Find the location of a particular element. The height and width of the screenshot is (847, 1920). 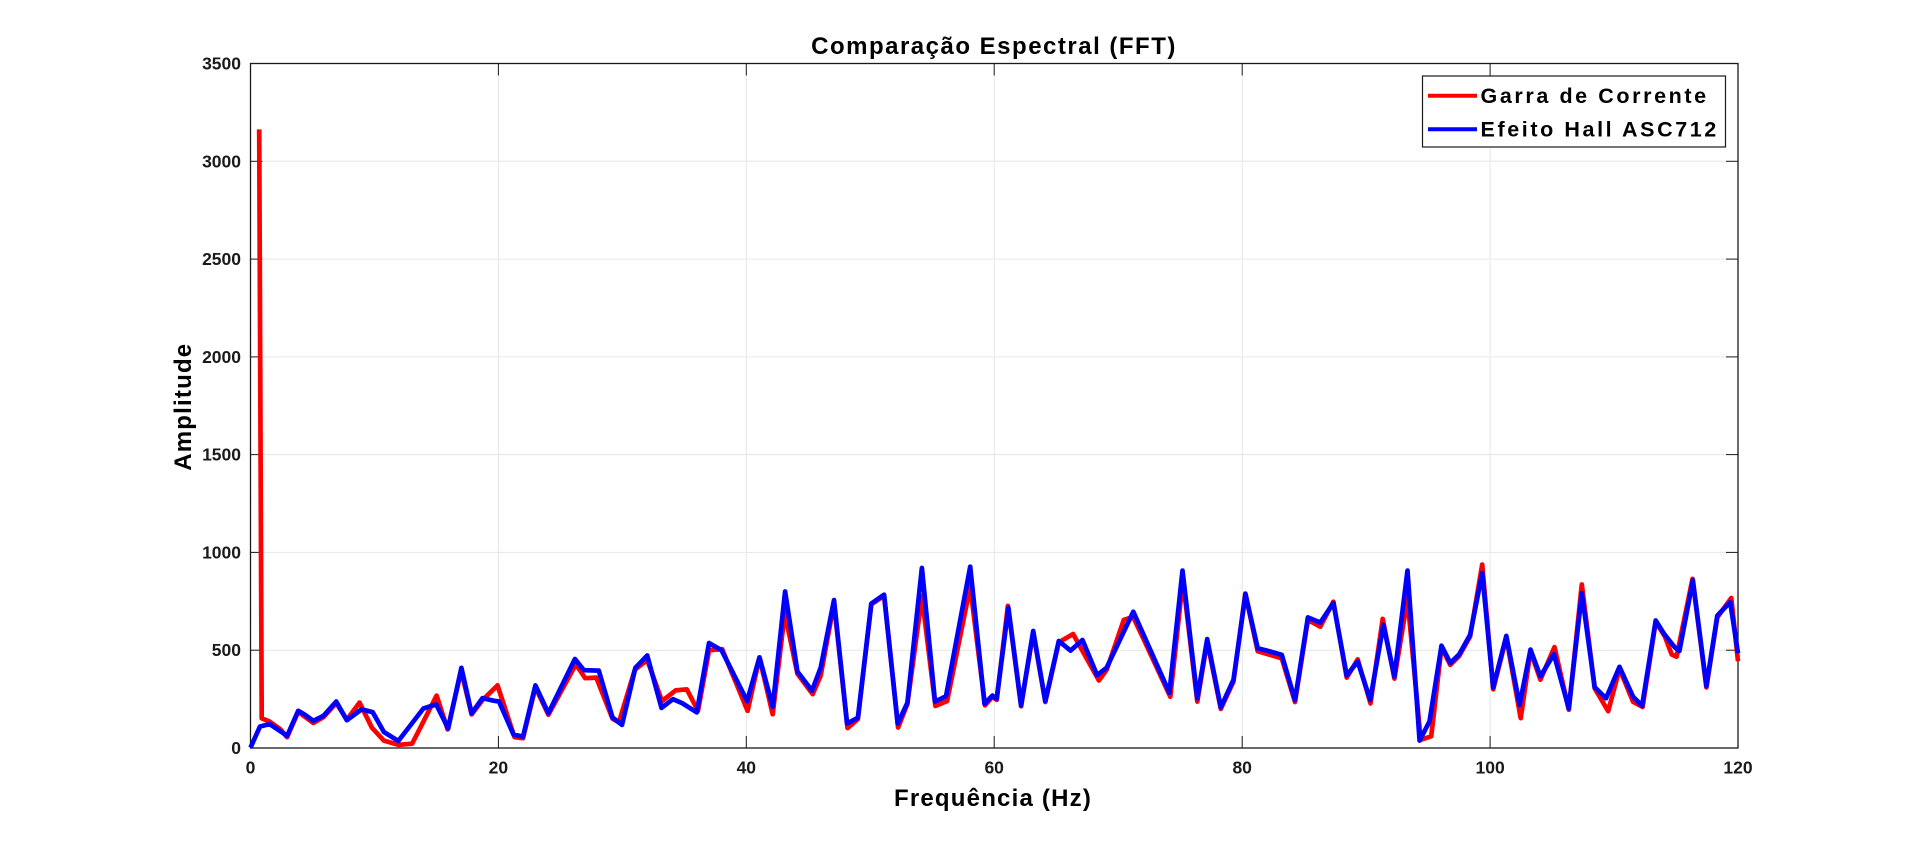

svg-text: Frequência (Hz) is located at coordinates (993, 798).